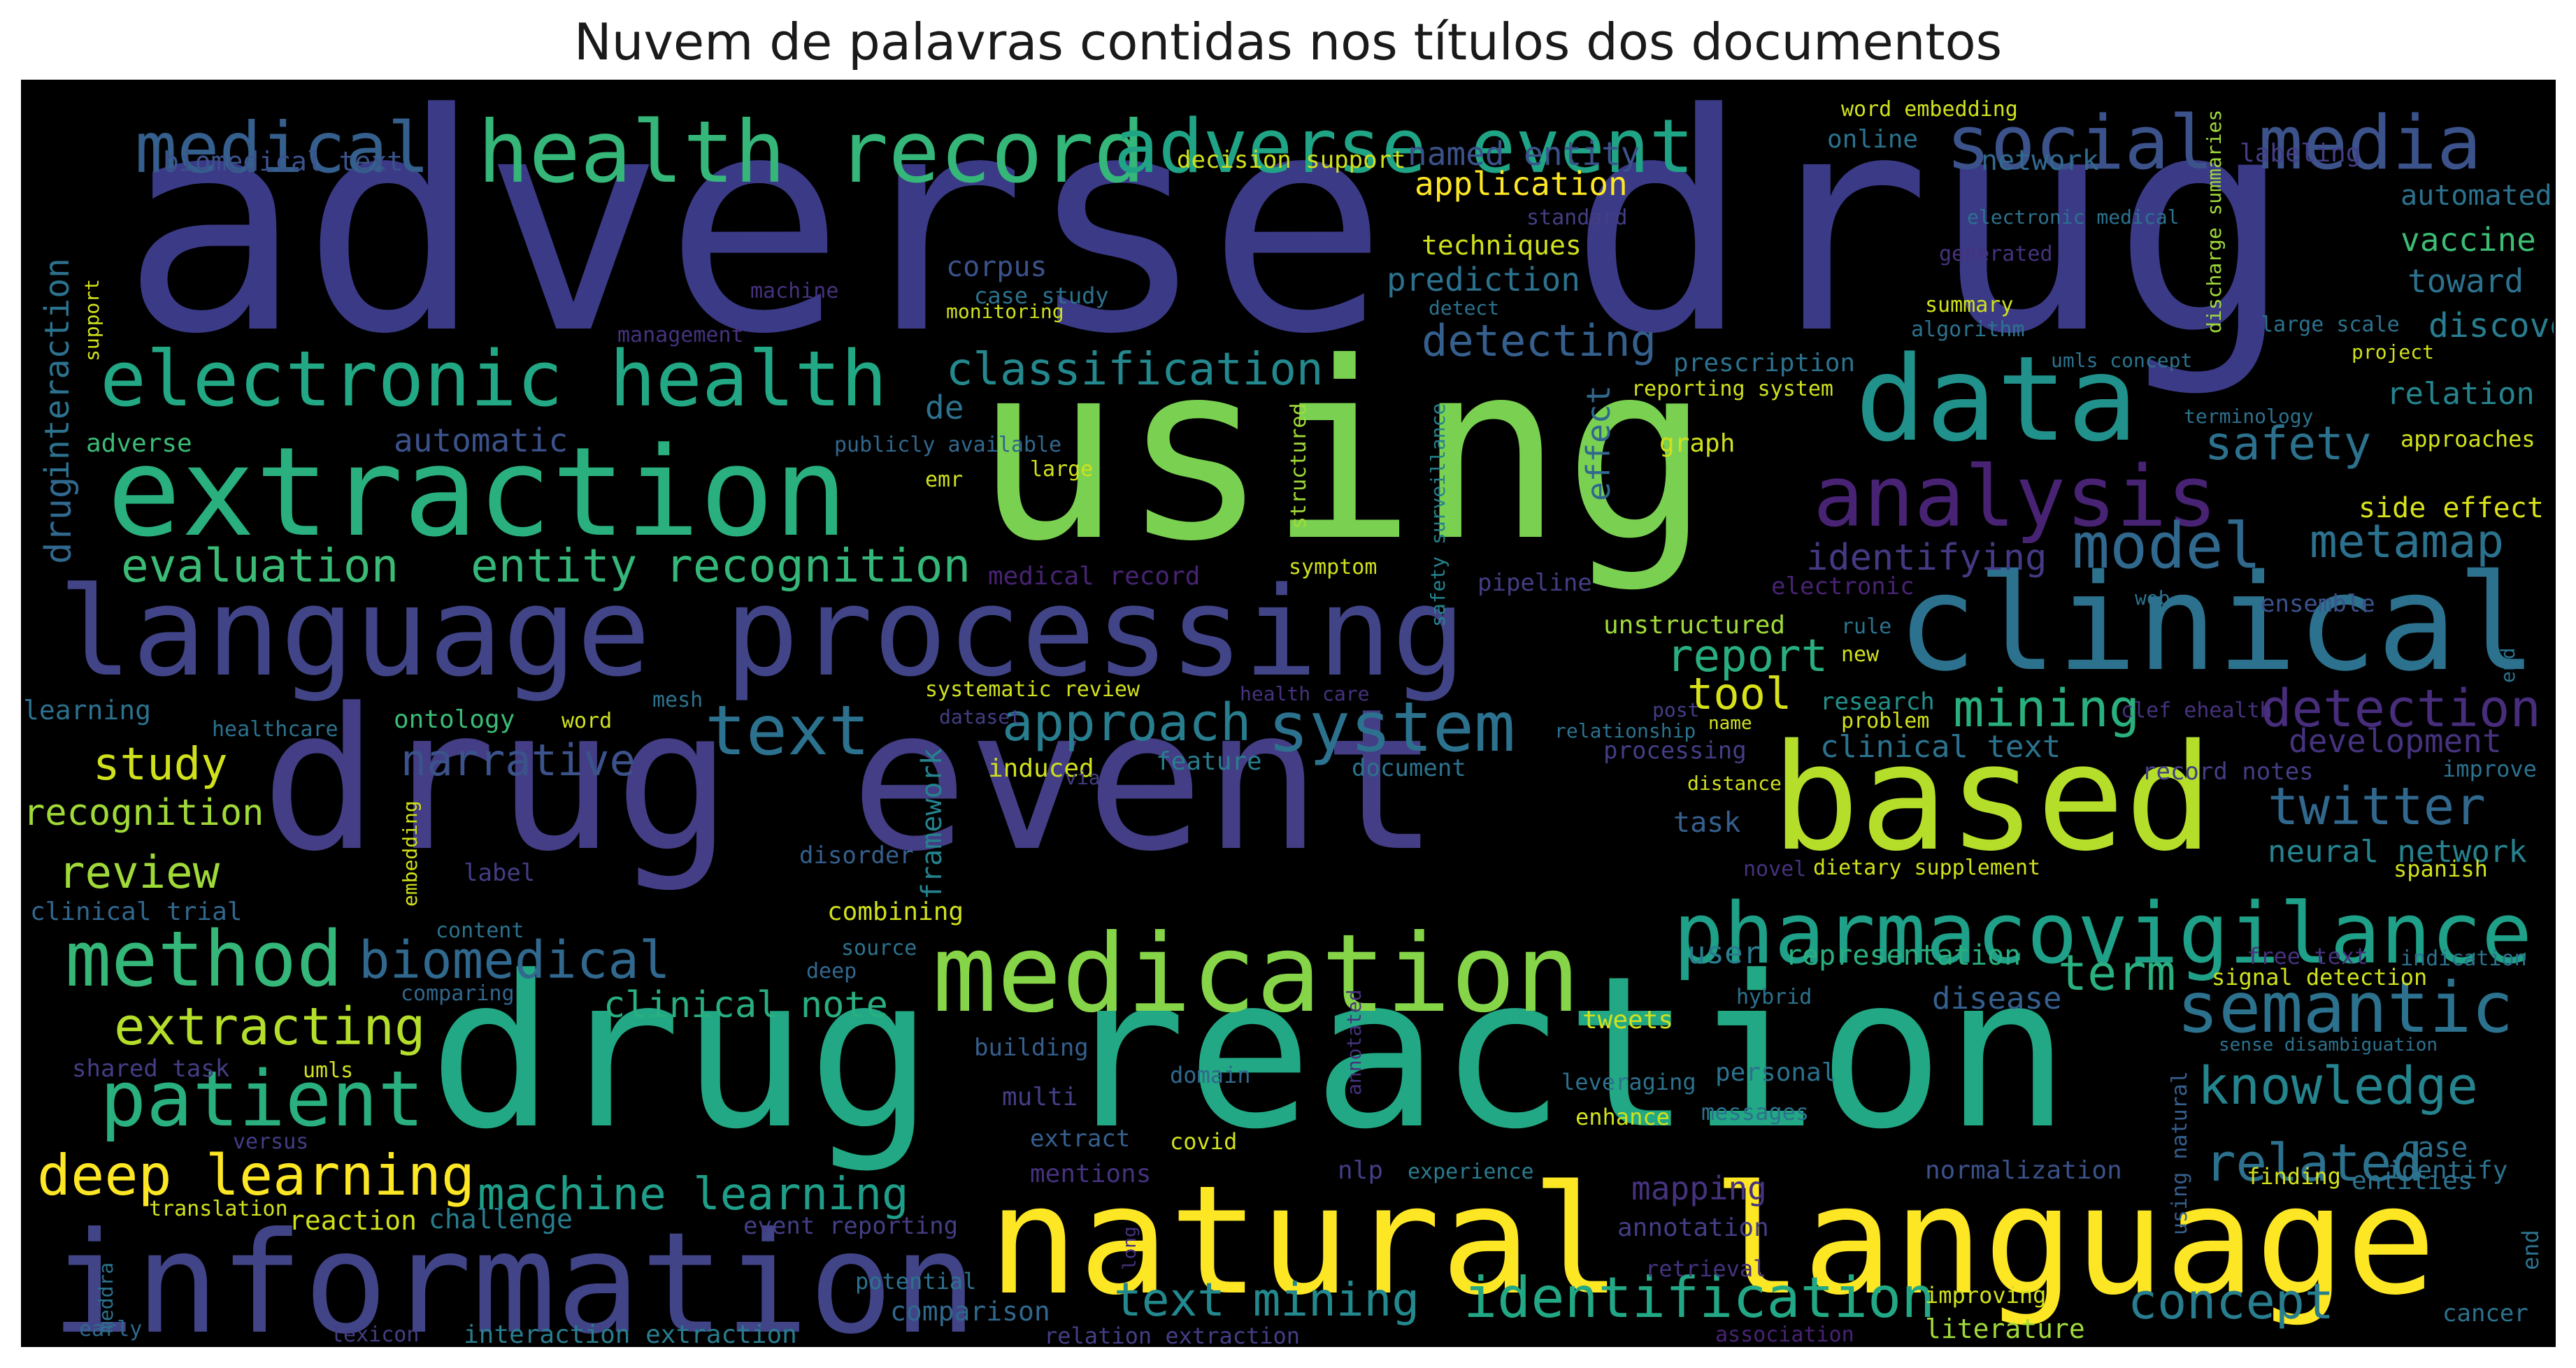  Describe the element at coordinates (2249, 417) in the screenshot. I see `word-web: terminology` at that location.